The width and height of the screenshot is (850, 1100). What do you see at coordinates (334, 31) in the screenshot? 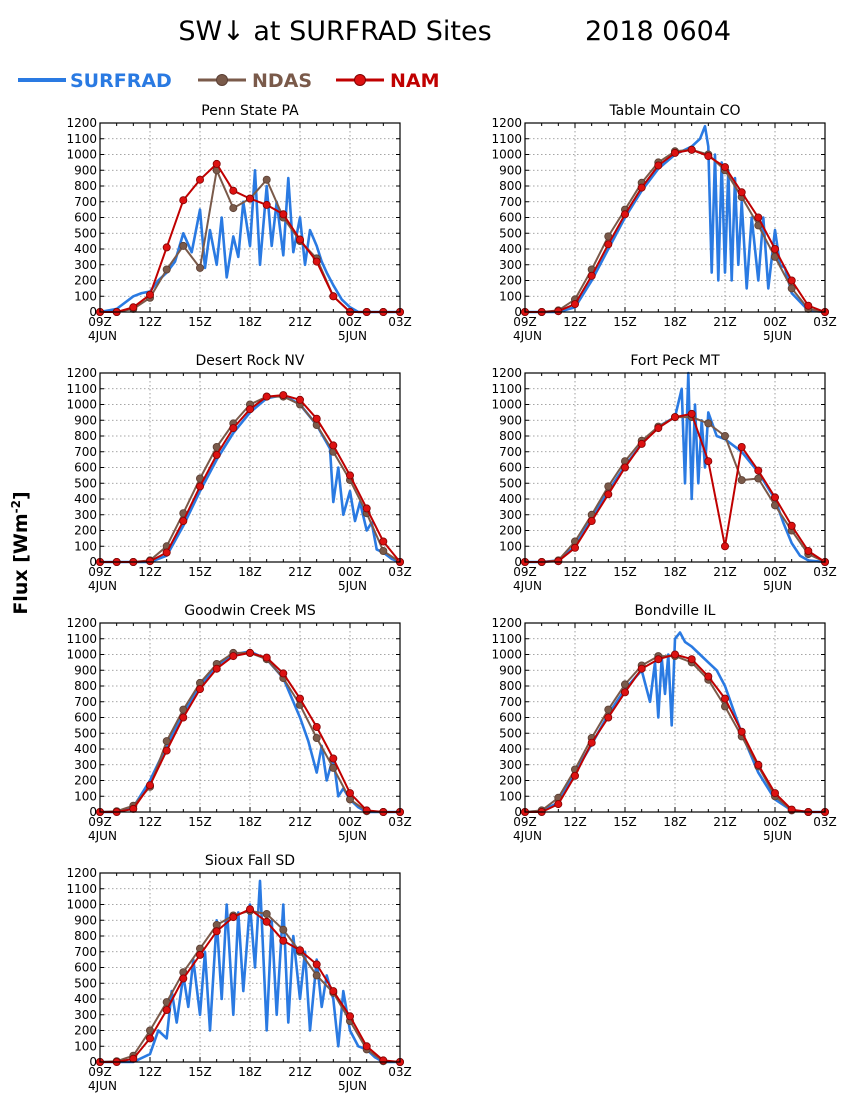
I see `figure-title: SW↓ at SURFRAD Sites` at bounding box center [334, 31].